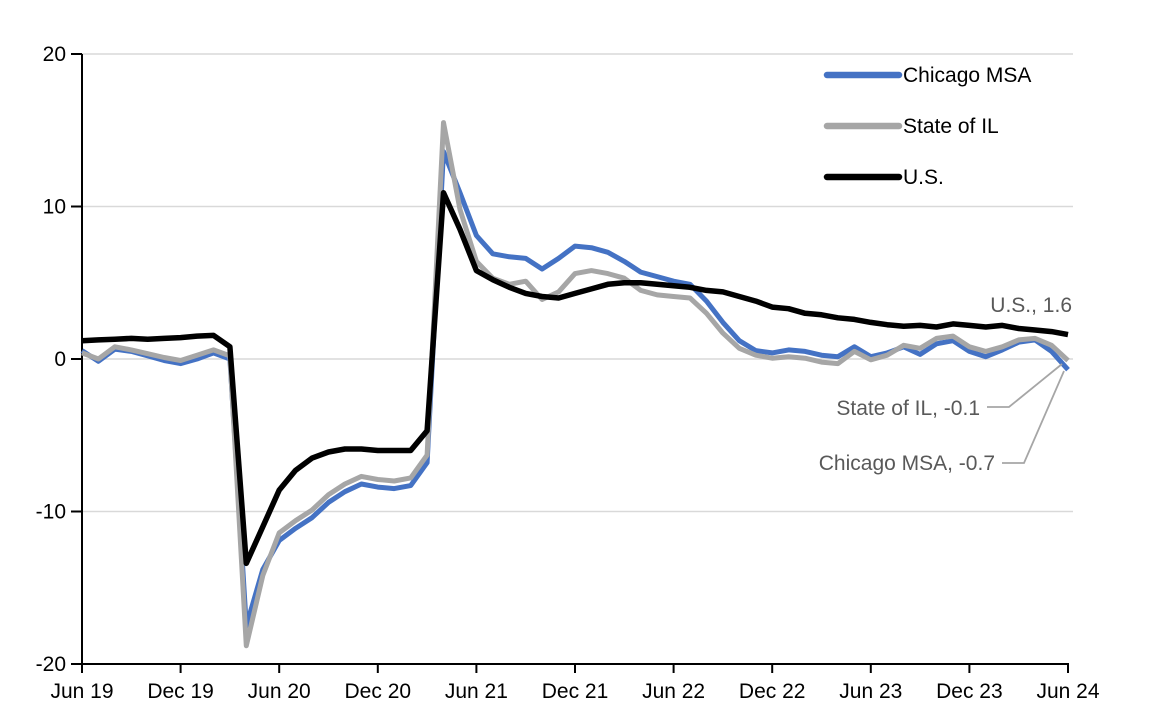  What do you see at coordinates (923, 177) in the screenshot?
I see `legend-label-u-s: U.S.` at bounding box center [923, 177].